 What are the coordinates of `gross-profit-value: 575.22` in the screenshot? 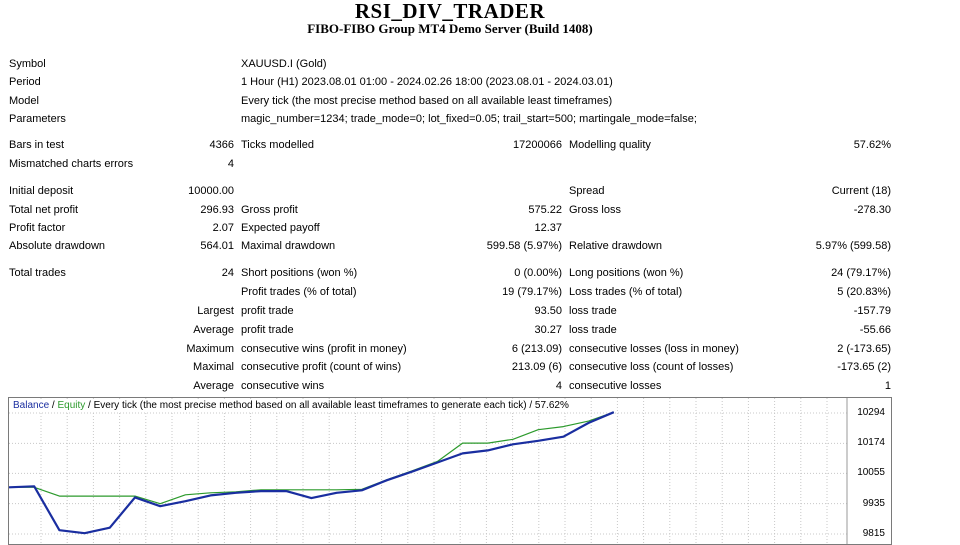 It's located at (545, 210).